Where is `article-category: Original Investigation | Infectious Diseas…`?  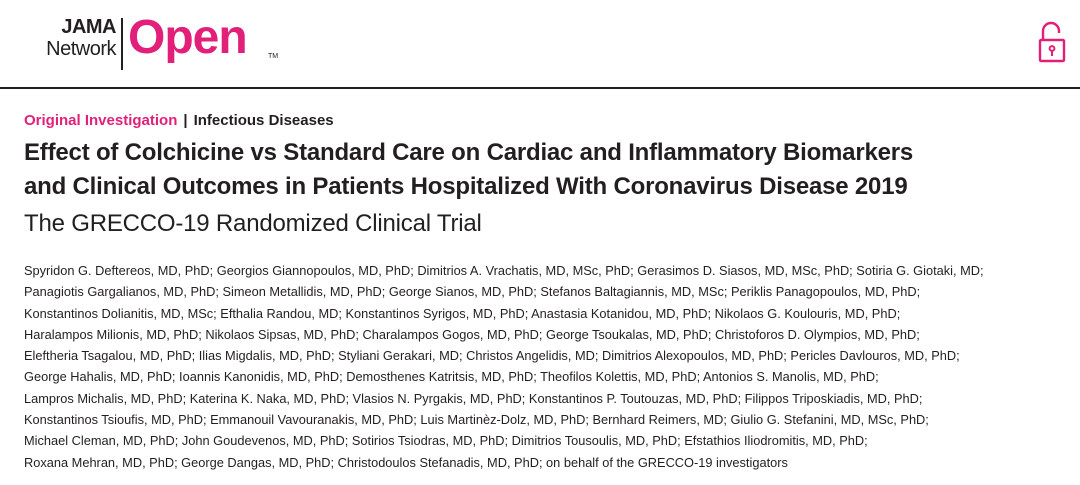
article-category: Original Investigation | Infectious Diseas… is located at coordinates (179, 121).